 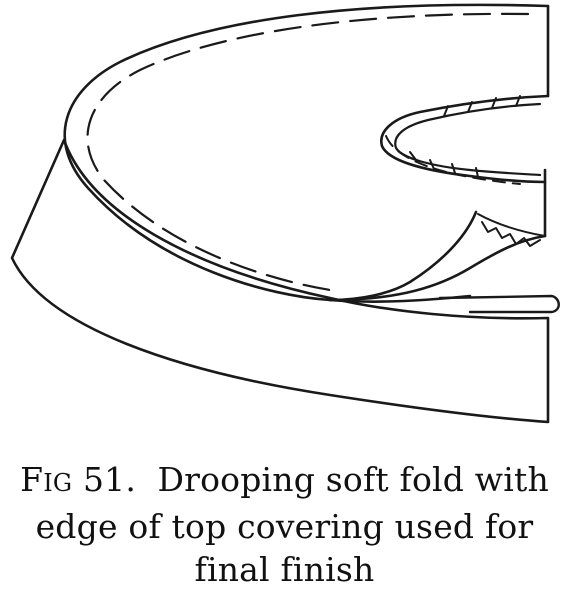 What do you see at coordinates (284, 569) in the screenshot?
I see `caption-line-3: final finish` at bounding box center [284, 569].